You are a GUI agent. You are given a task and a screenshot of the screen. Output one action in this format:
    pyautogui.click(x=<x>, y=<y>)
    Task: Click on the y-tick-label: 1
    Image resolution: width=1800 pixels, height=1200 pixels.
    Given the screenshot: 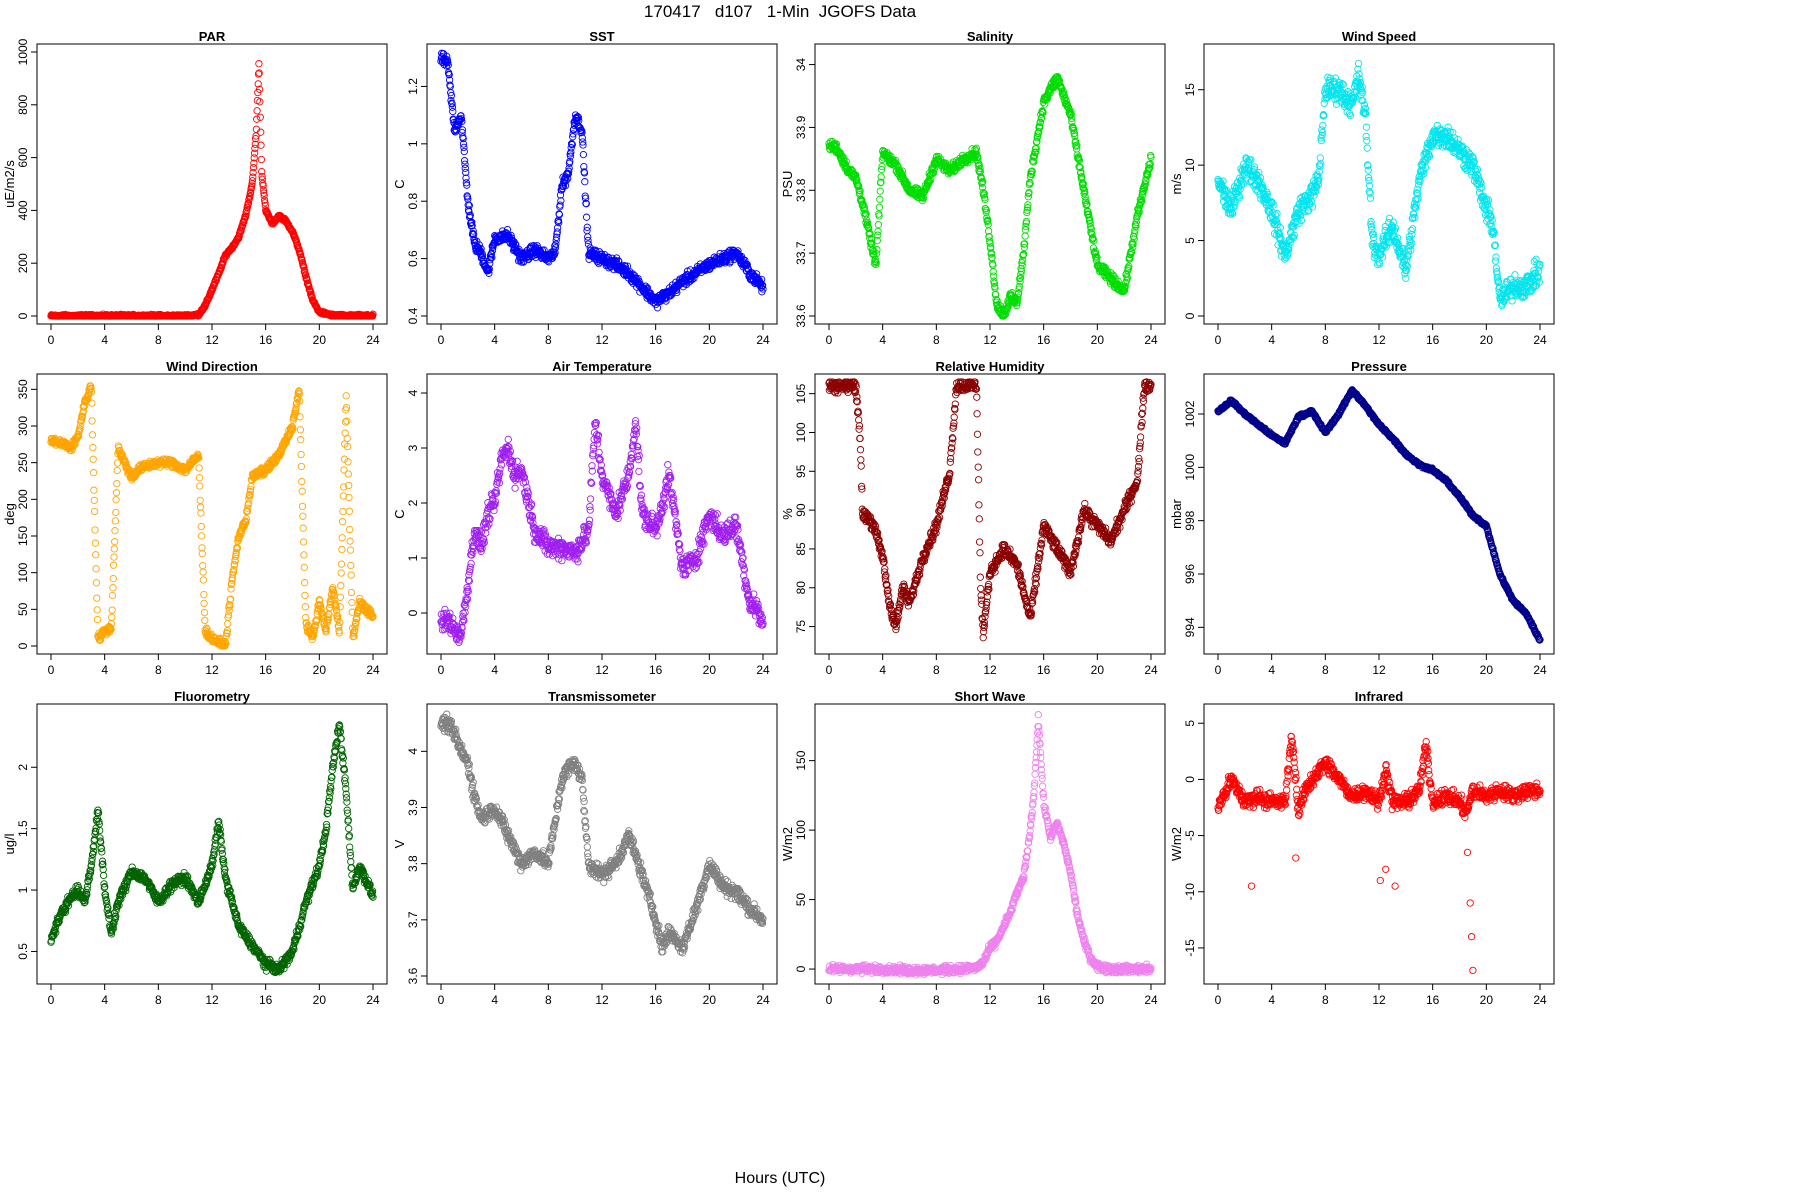 What is the action you would take?
    pyautogui.click(x=413, y=143)
    